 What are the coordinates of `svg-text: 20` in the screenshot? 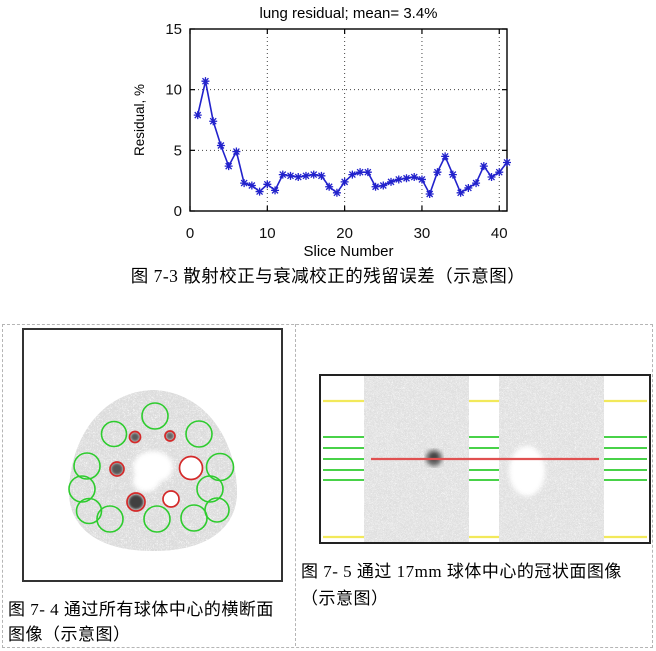 It's located at (344, 233).